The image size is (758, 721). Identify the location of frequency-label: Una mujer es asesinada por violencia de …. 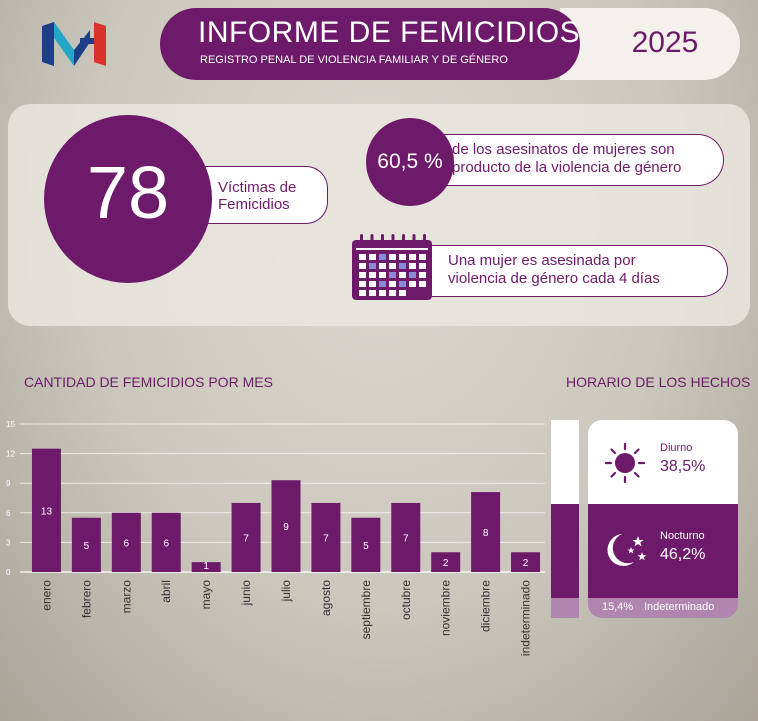
(584, 270).